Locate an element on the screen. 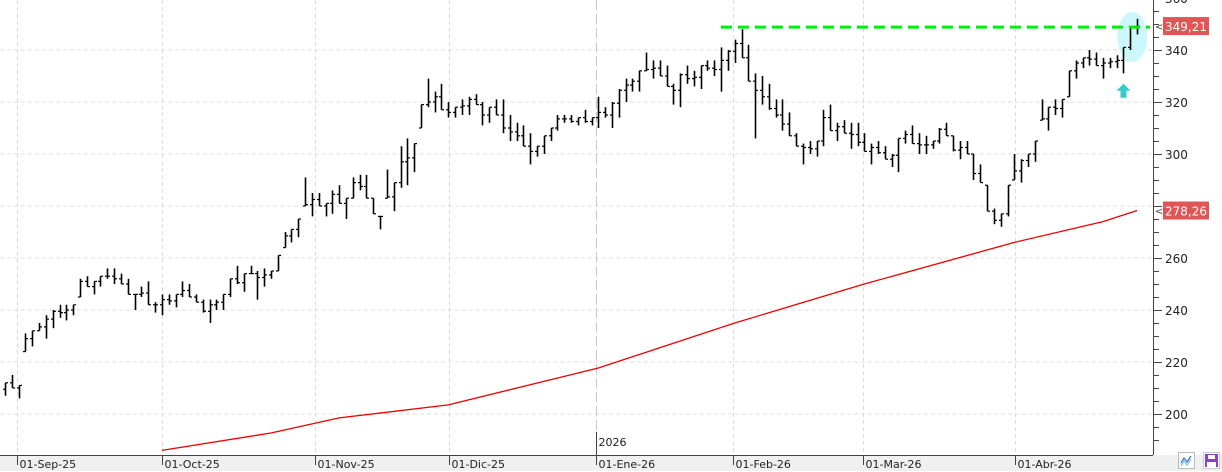 The image size is (1222, 472). highlight-layer is located at coordinates (1132, 55).